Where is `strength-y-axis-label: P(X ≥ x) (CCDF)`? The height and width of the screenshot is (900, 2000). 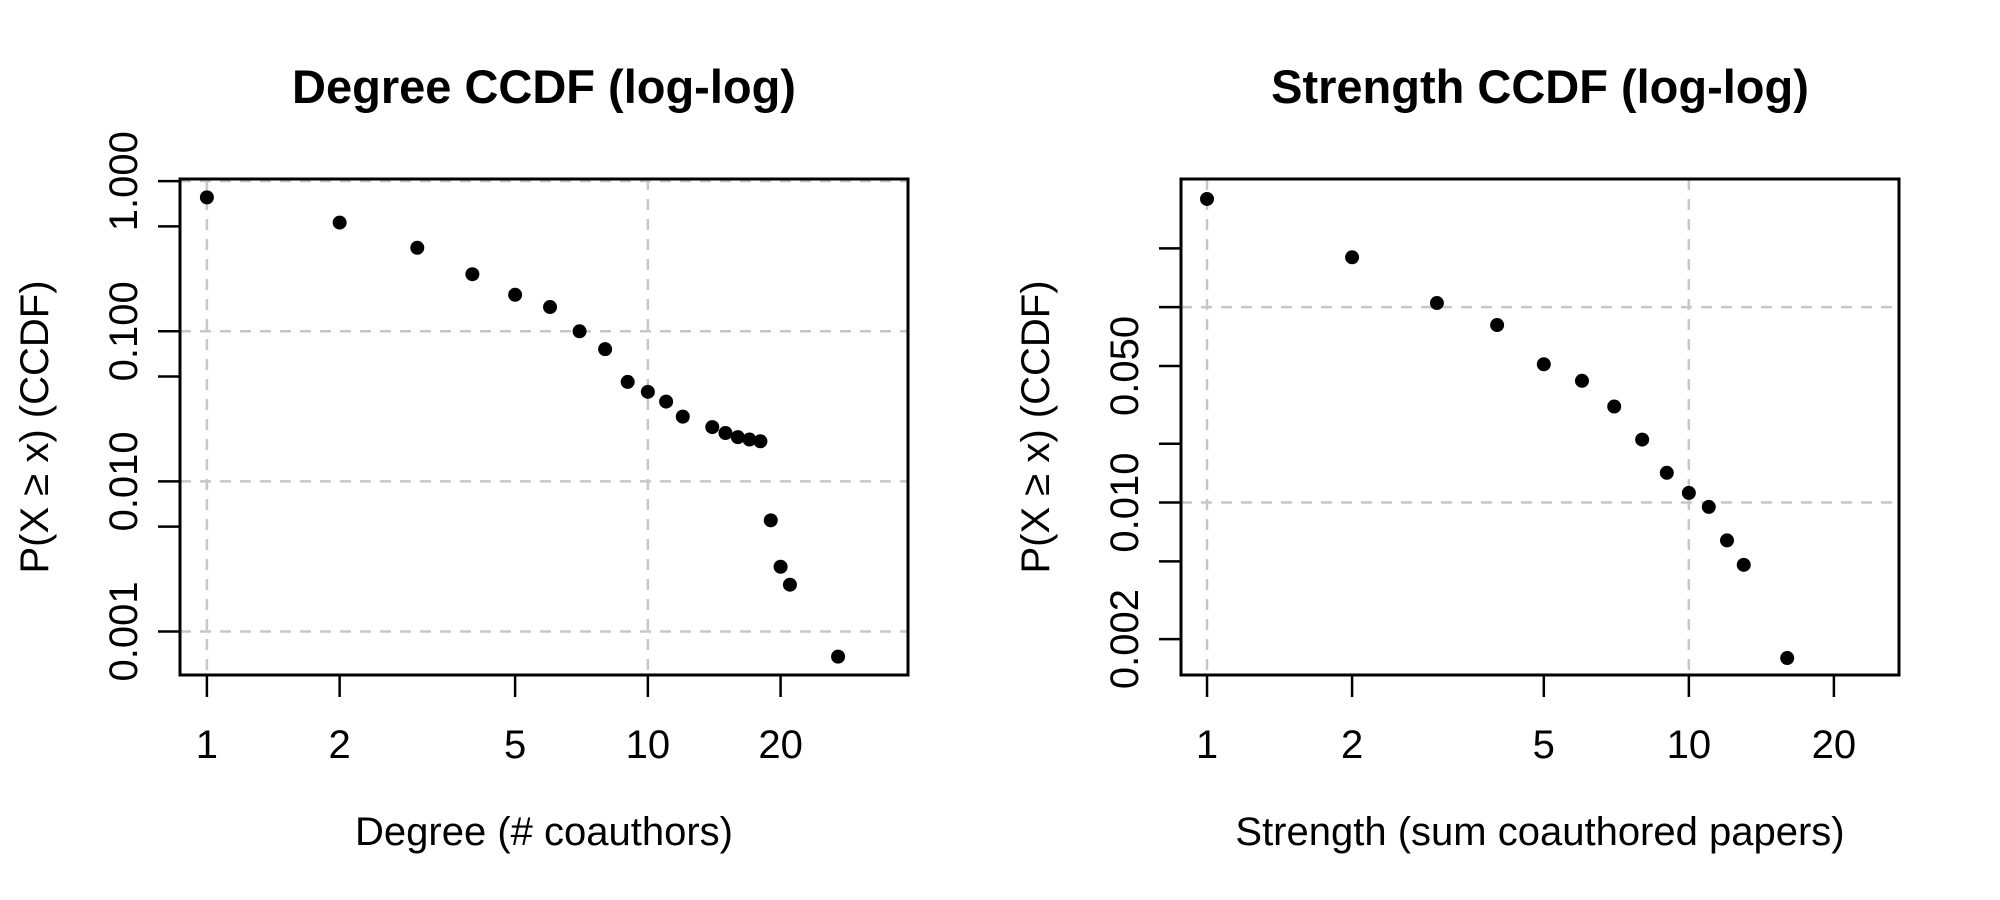
strength-y-axis-label: P(X ≥ x) (CCDF) is located at coordinates (1036, 426).